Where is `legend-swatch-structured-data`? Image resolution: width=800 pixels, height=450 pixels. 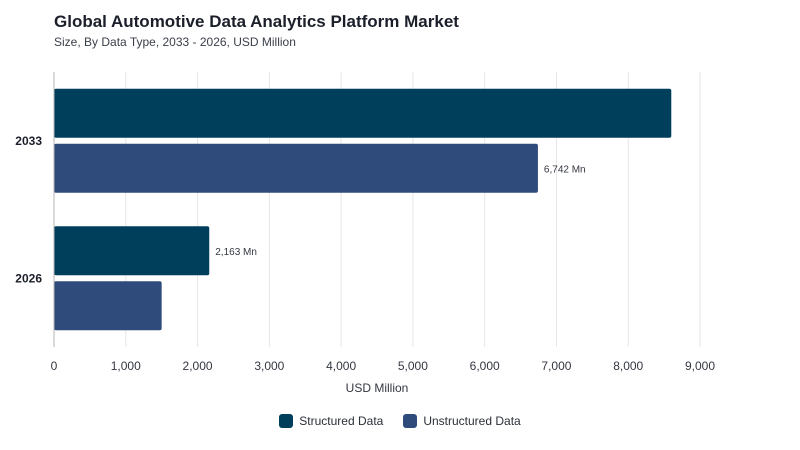 legend-swatch-structured-data is located at coordinates (286, 421).